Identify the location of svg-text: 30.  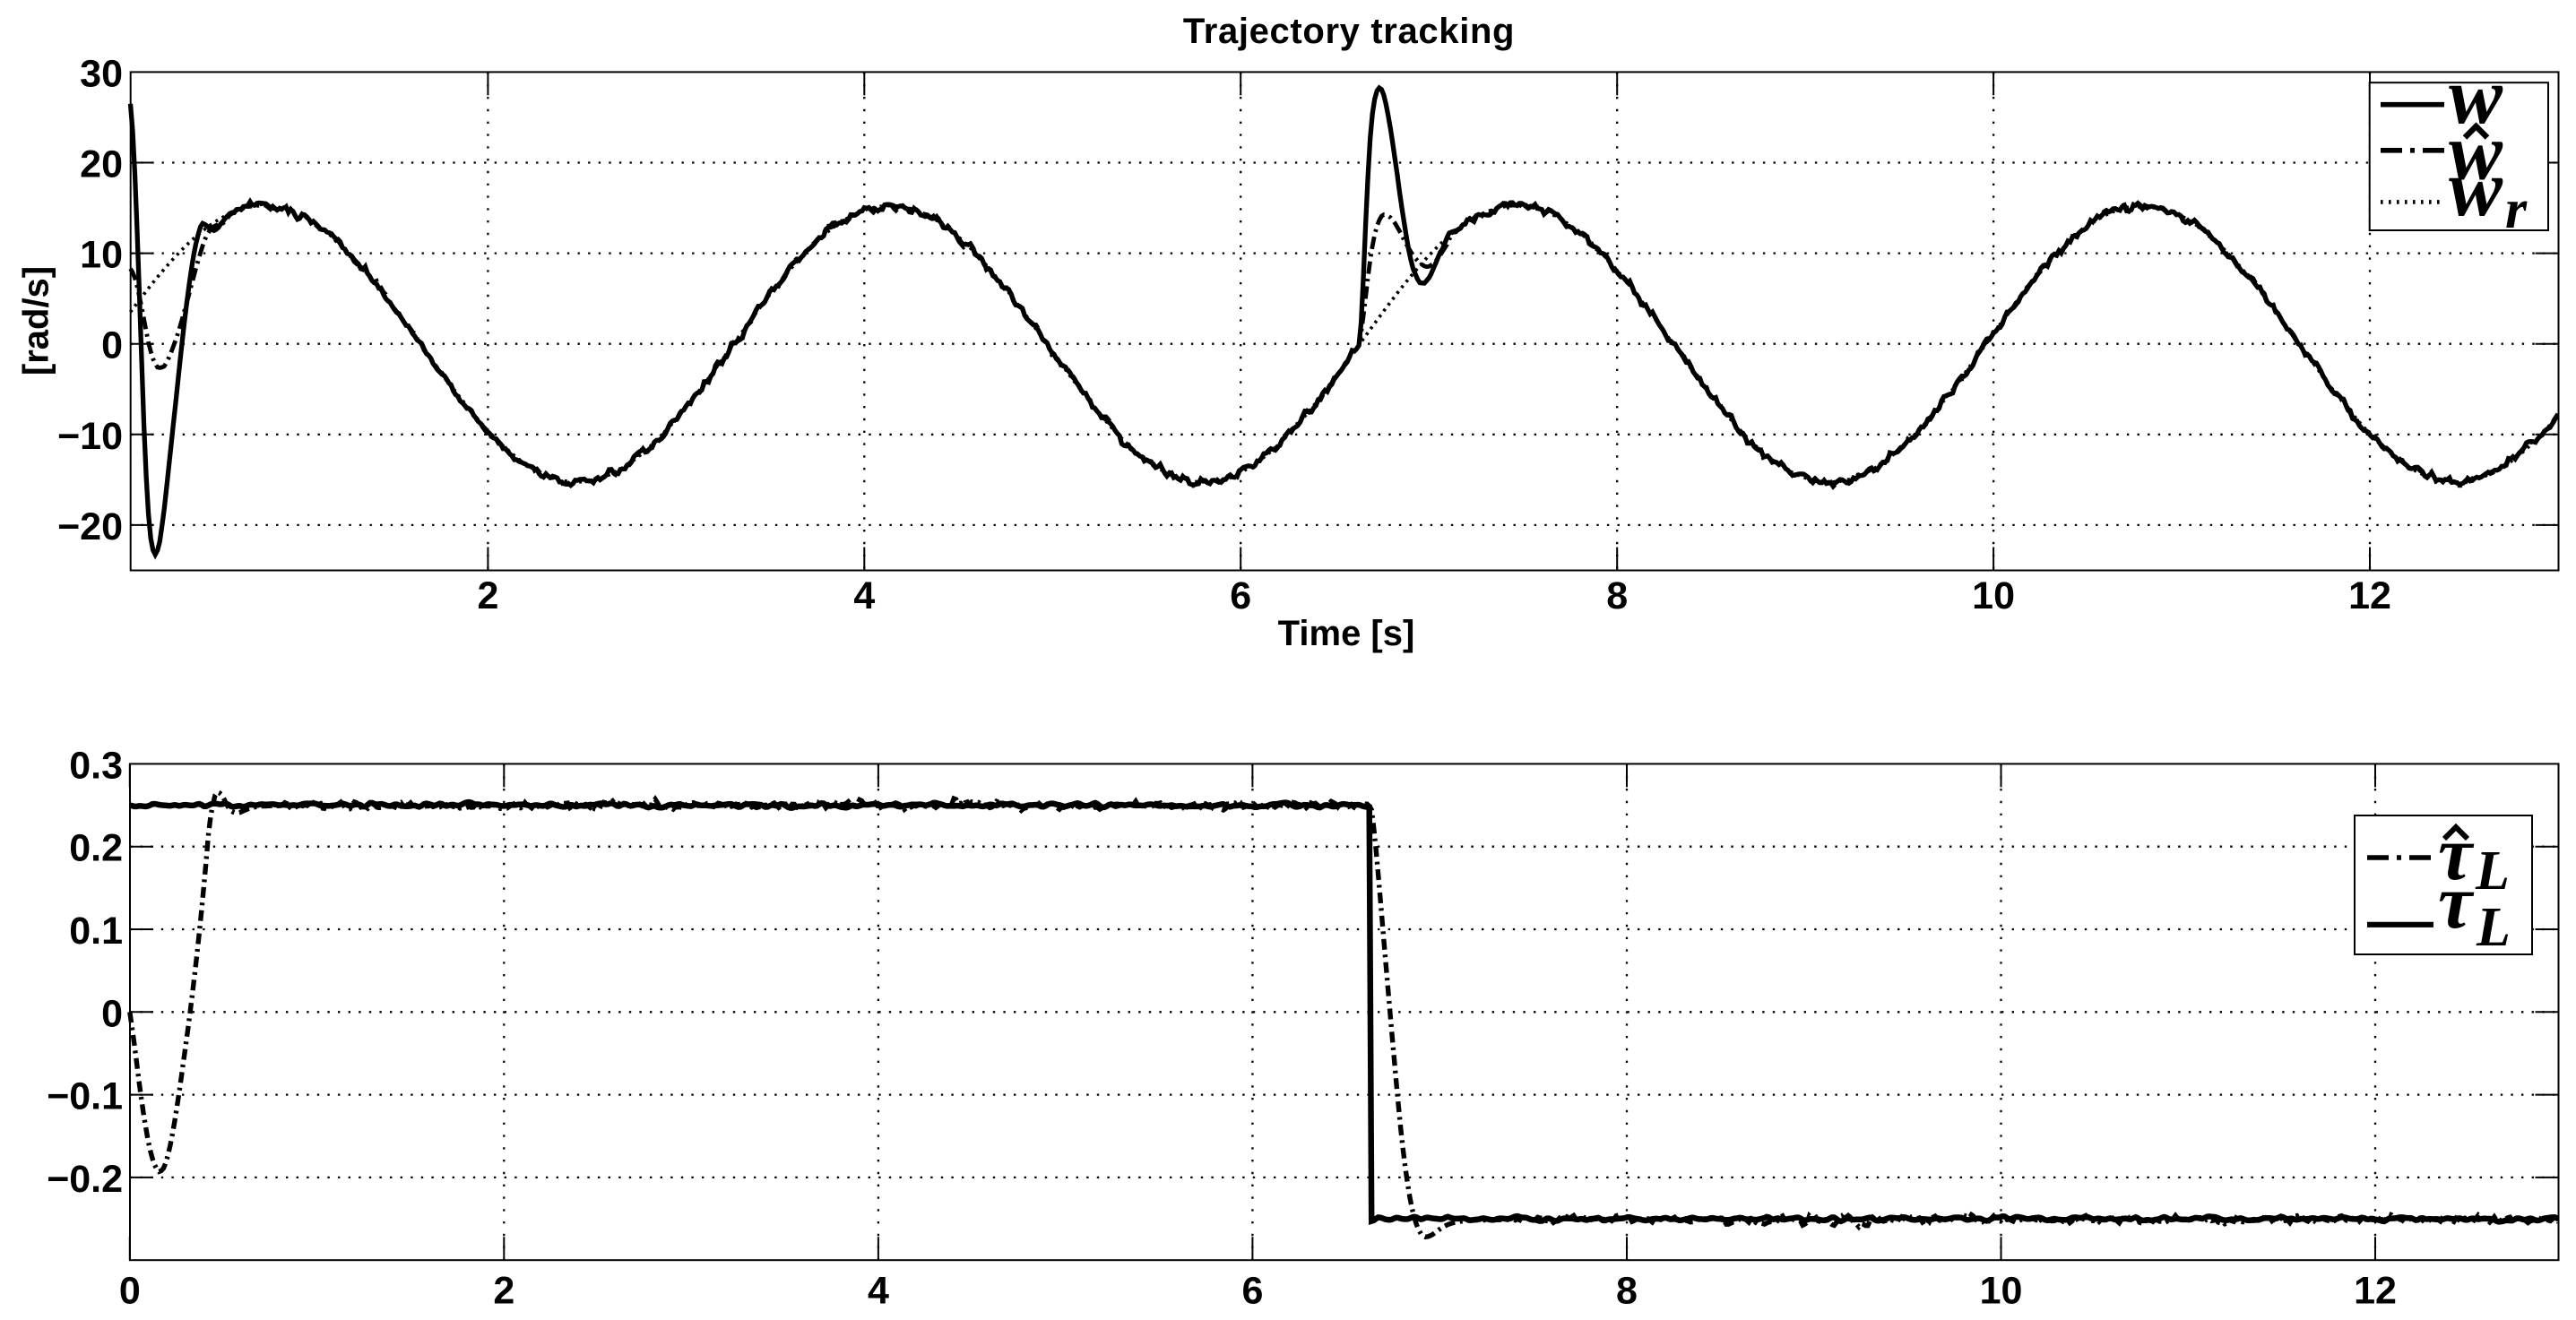
(101, 74).